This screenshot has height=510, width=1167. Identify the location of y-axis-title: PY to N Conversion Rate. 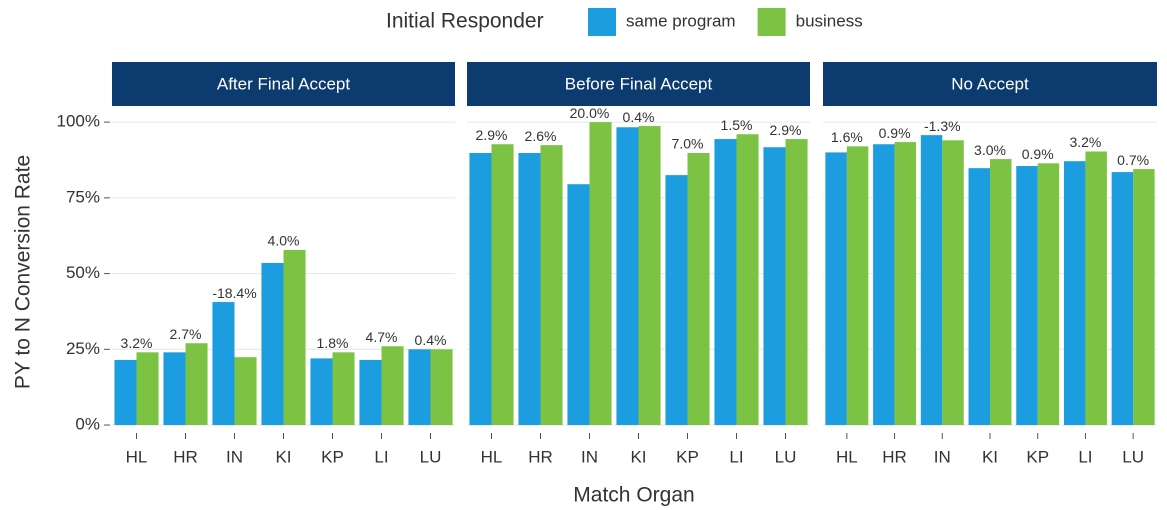
(23, 272).